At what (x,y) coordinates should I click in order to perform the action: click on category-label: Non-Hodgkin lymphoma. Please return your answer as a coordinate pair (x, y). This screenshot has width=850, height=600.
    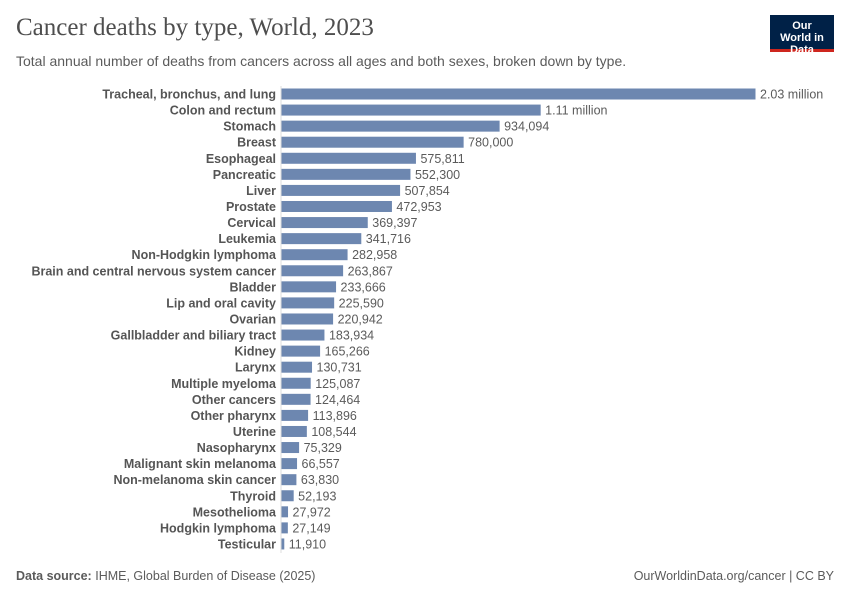
    Looking at the image, I should click on (204, 255).